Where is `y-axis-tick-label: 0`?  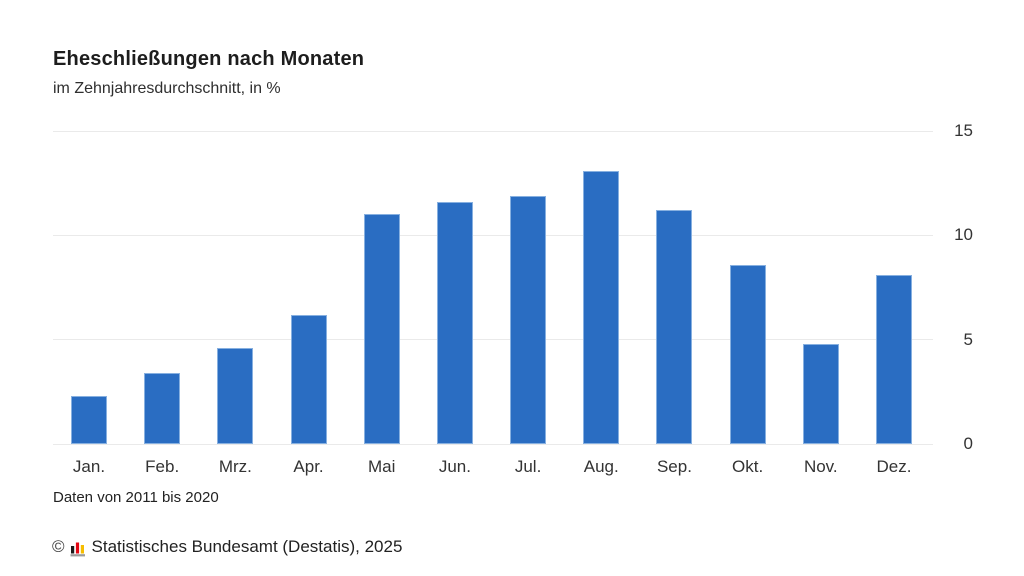 y-axis-tick-label: 0 is located at coordinates (968, 443).